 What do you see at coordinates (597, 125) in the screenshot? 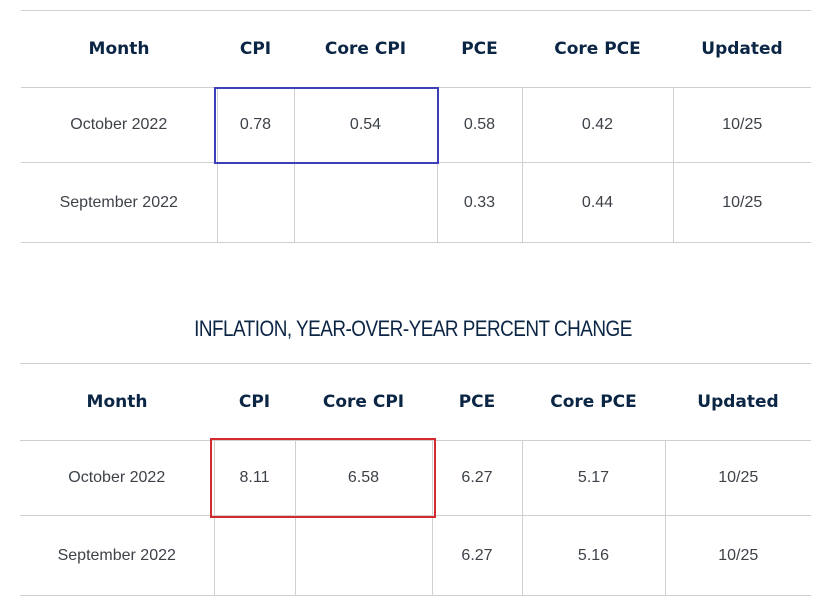
I see `cell-core-pce: 0.42` at bounding box center [597, 125].